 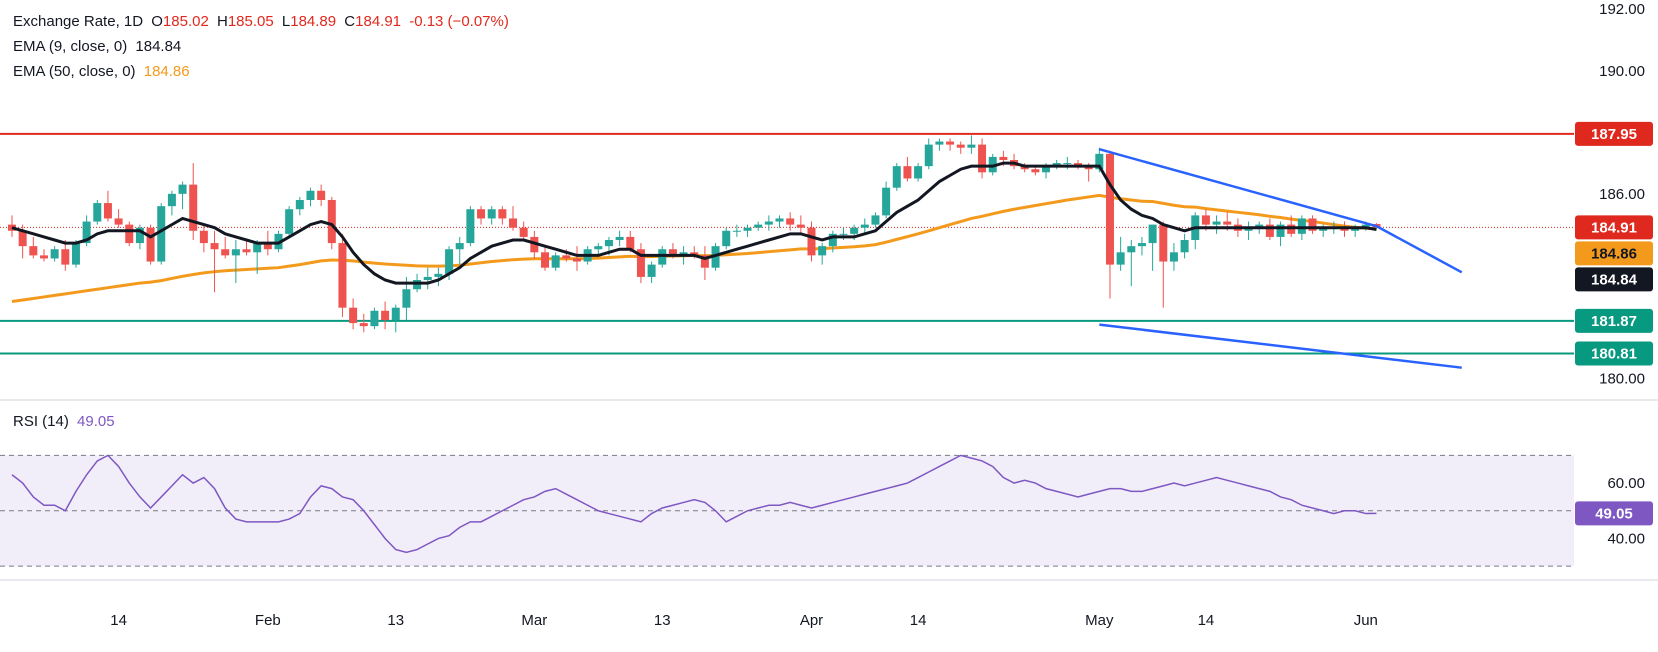 What do you see at coordinates (811, 620) in the screenshot?
I see `time-axis-tick: Apr` at bounding box center [811, 620].